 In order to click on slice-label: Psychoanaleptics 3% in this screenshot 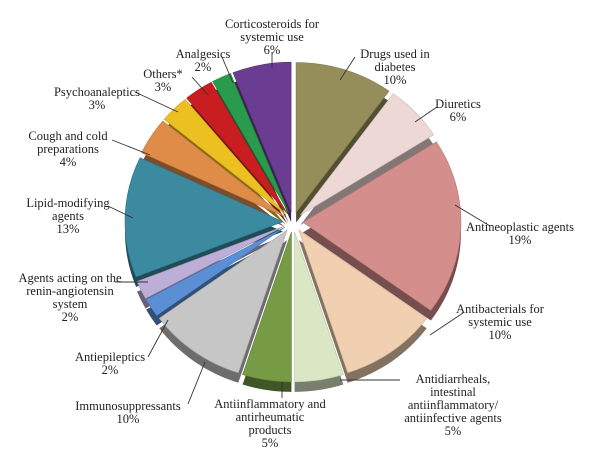, I will do `click(97, 98)`.